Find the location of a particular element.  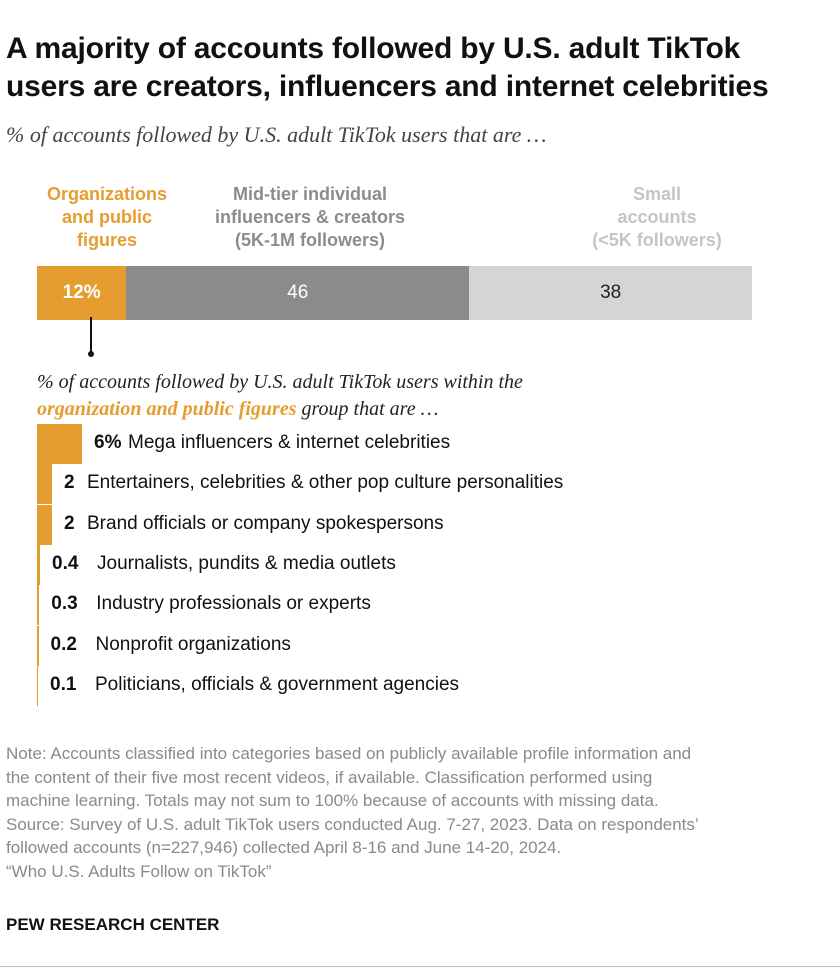

breakdown-category-label: Mega influencers & internet celebrities is located at coordinates (289, 442).